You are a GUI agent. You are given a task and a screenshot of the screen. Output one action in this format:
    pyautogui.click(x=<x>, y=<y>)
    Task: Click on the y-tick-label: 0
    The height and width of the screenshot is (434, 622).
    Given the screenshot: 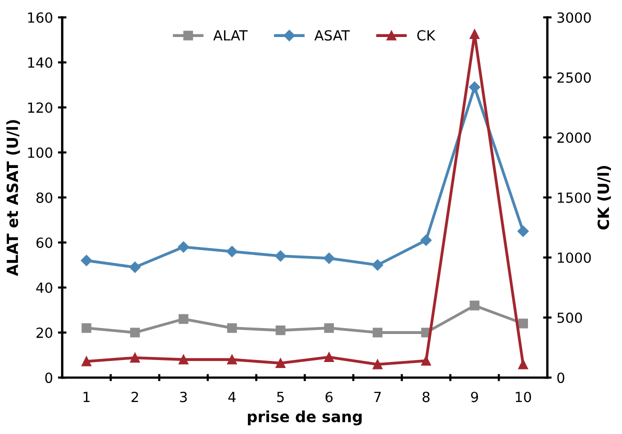 What is the action you would take?
    pyautogui.click(x=48, y=378)
    